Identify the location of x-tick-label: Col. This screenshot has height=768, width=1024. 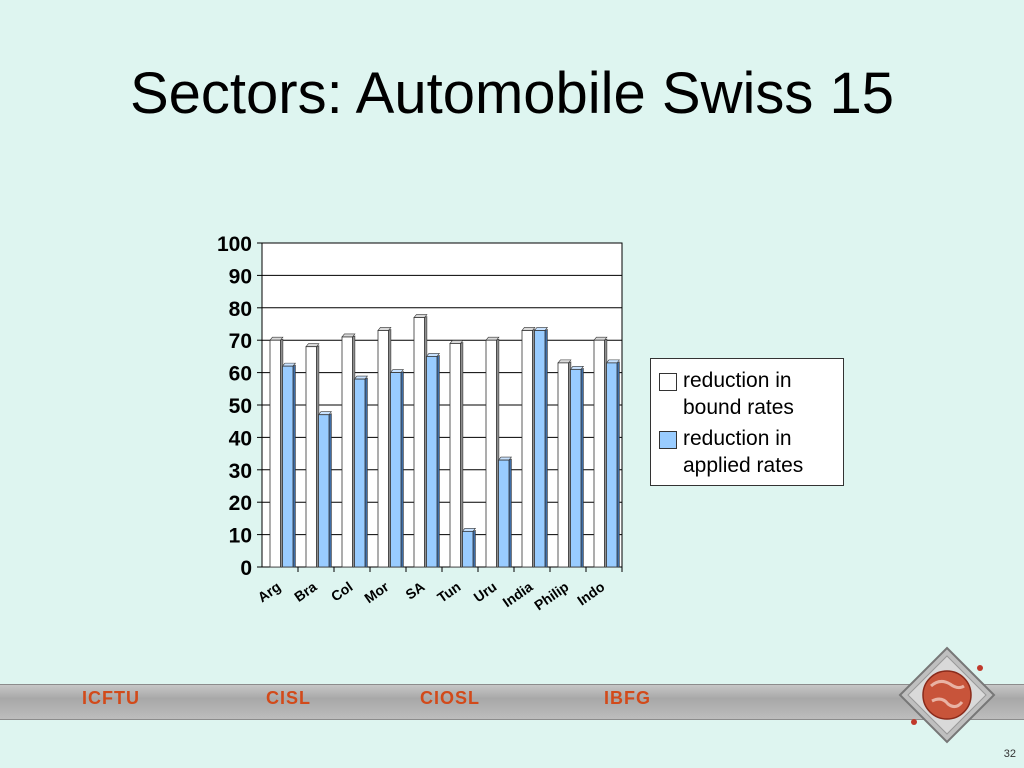
(342, 591).